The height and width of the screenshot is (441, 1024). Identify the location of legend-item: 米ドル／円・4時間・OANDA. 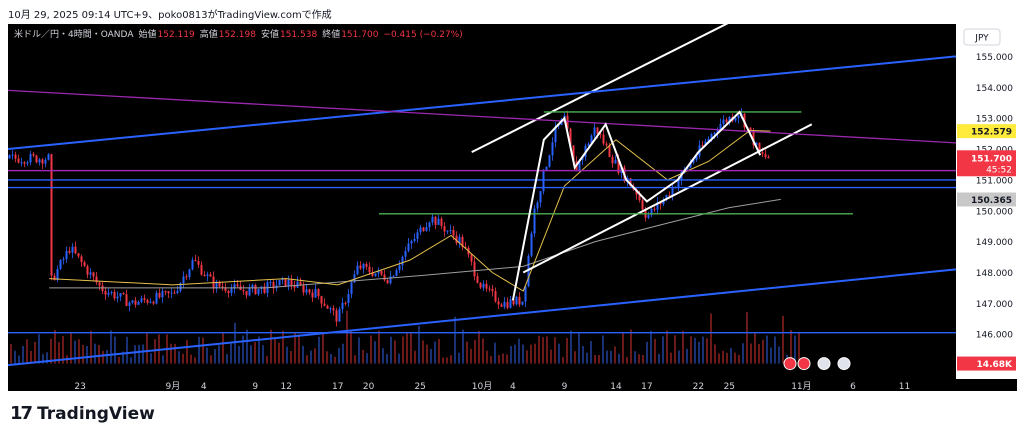
(74, 34).